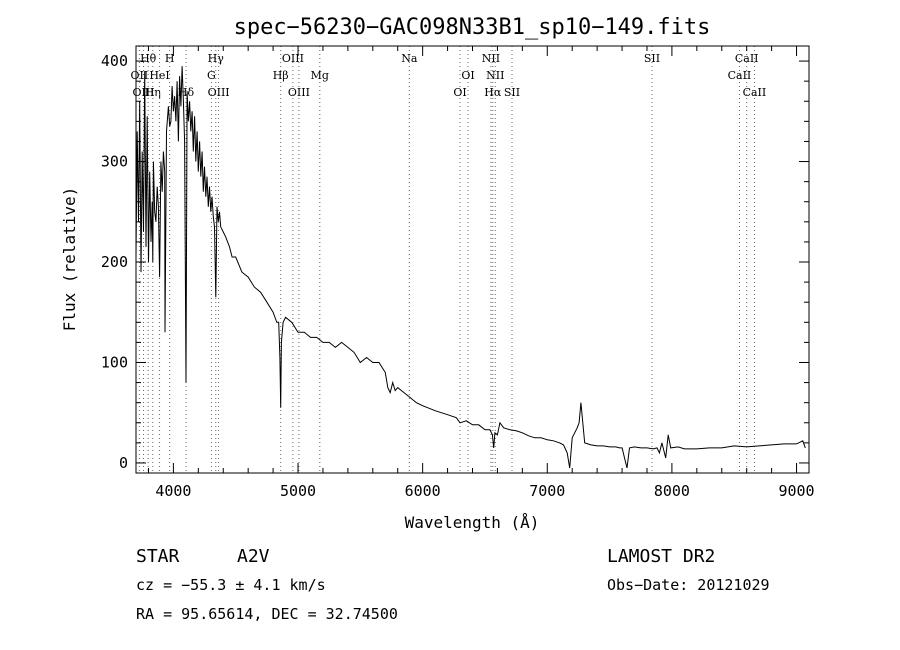  I want to click on object-class: STAR, so click(158, 556).